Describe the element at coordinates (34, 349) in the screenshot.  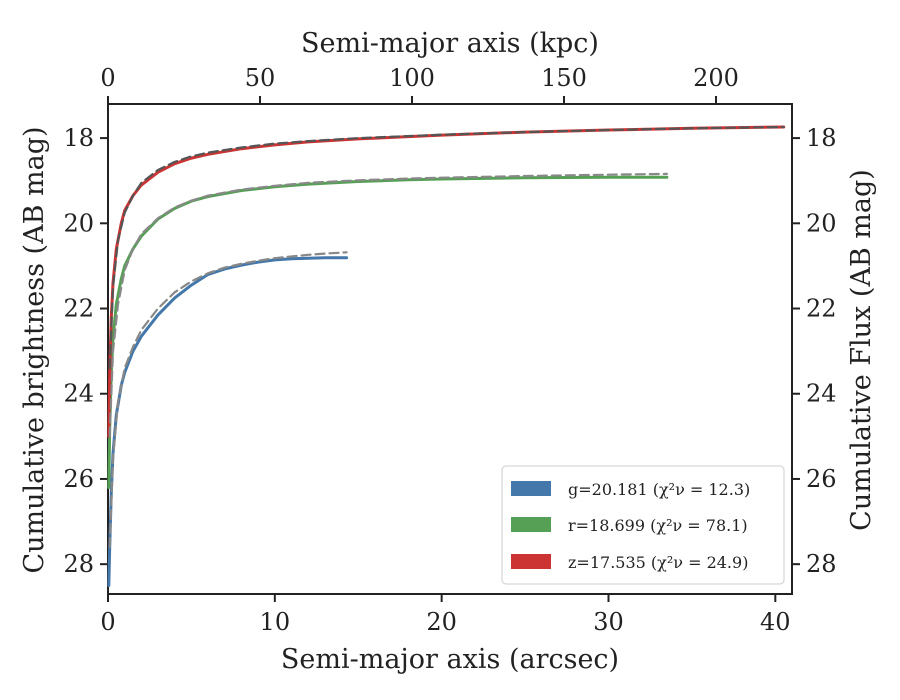
I see `y-axis-label: Cumulative brightness (AB mag)` at that location.